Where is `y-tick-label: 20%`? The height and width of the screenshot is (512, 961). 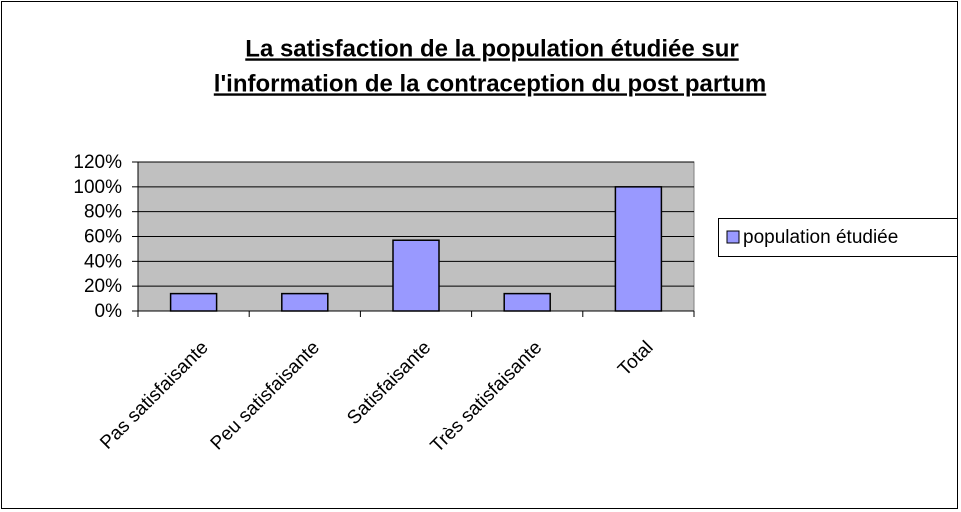 y-tick-label: 20% is located at coordinates (103, 286).